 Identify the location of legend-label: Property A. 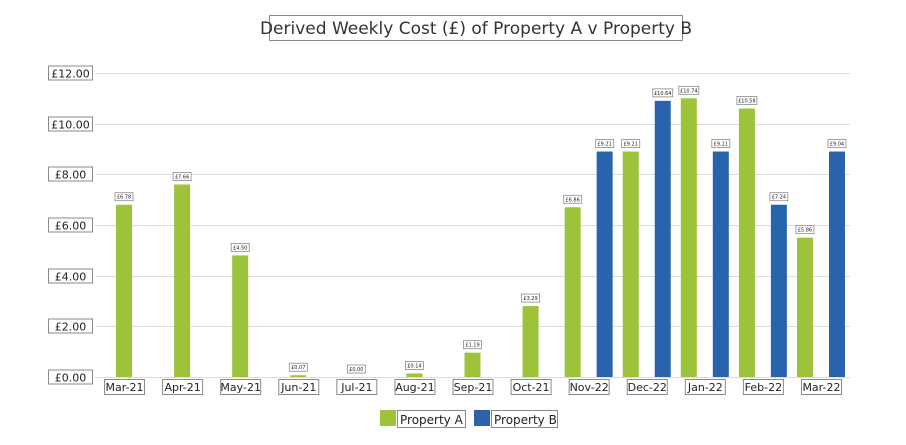
(432, 420).